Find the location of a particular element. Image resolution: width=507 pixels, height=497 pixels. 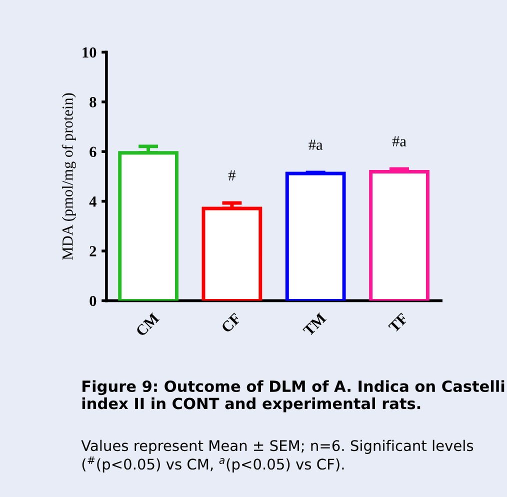

x-tick-label: CM is located at coordinates (147, 324).